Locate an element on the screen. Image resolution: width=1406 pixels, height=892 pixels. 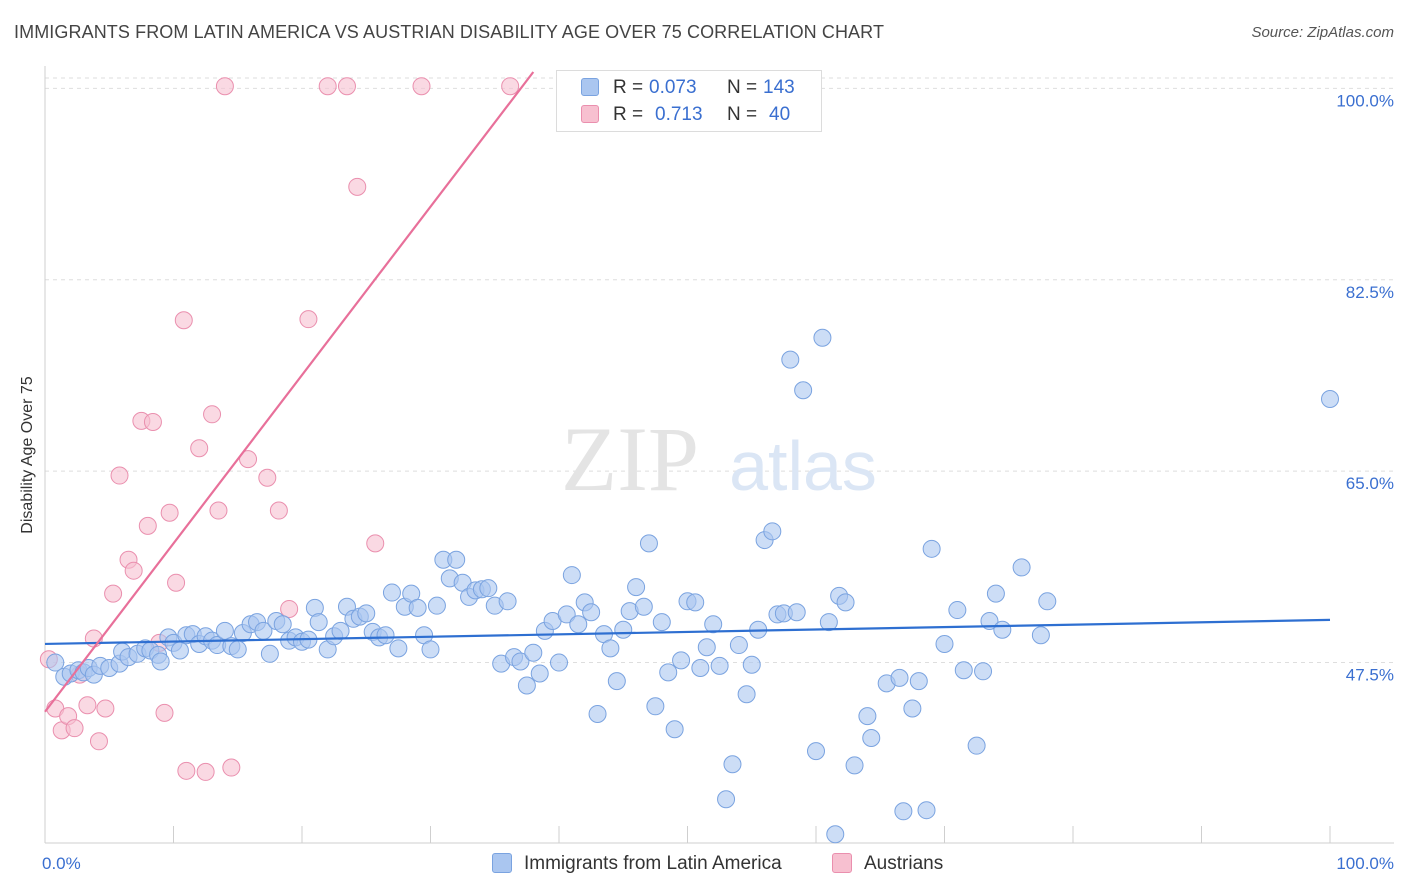
legend-n-value: 143 is located at coordinates (779, 87).